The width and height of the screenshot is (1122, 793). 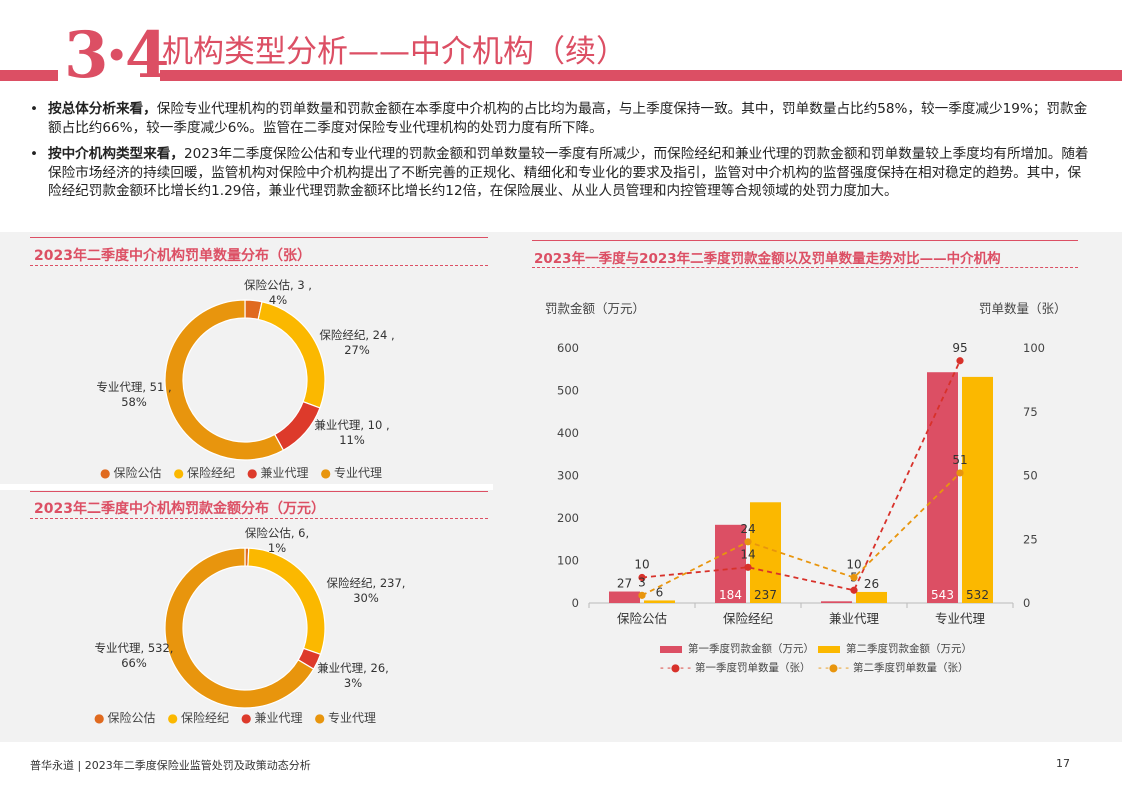 I want to click on header-bar, so click(x=561, y=75).